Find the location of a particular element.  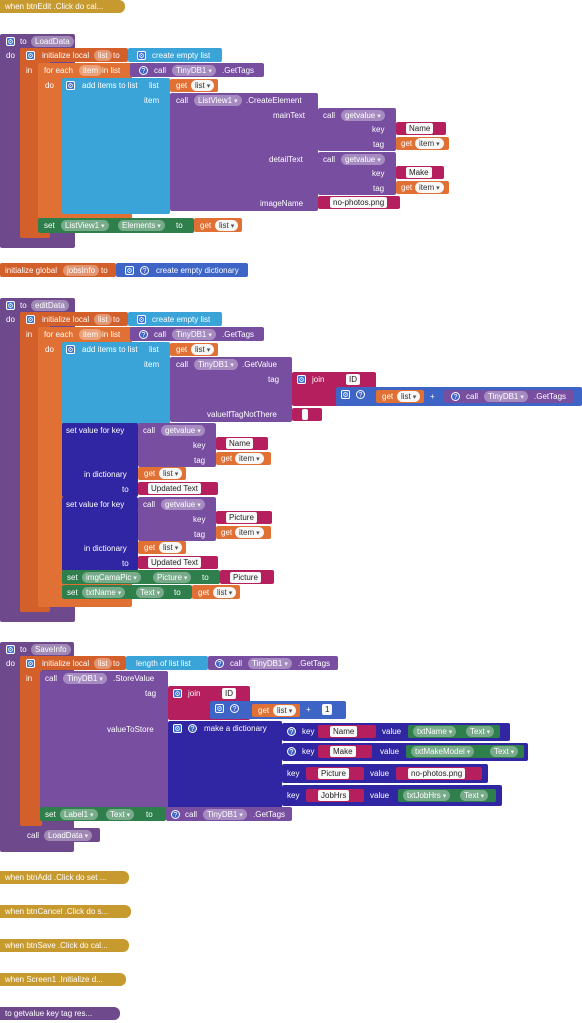

component-dropdown: ListView1 is located at coordinates (85, 225).